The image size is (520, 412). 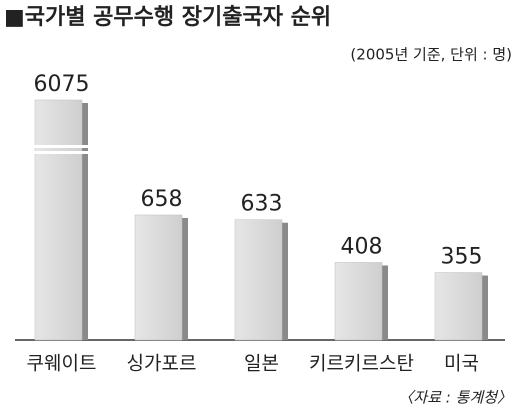 I want to click on value-label: 408, so click(x=362, y=246).